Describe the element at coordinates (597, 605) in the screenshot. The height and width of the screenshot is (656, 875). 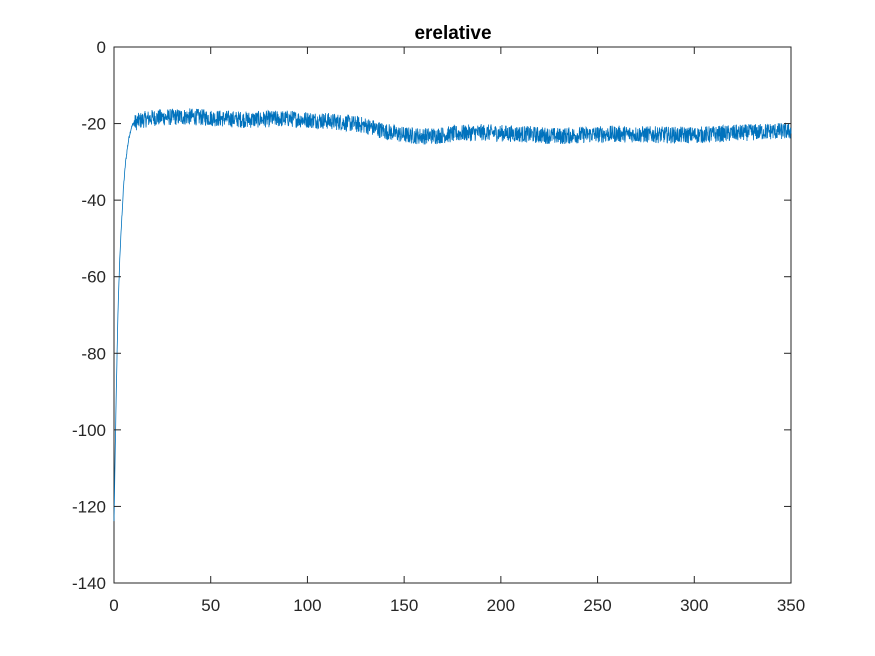
I see `x-tick-label: 250` at that location.